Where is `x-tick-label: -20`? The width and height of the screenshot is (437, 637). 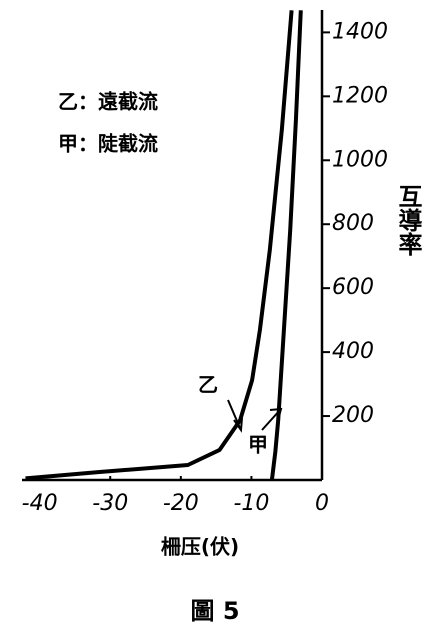 x-tick-label: -20 is located at coordinates (181, 503).